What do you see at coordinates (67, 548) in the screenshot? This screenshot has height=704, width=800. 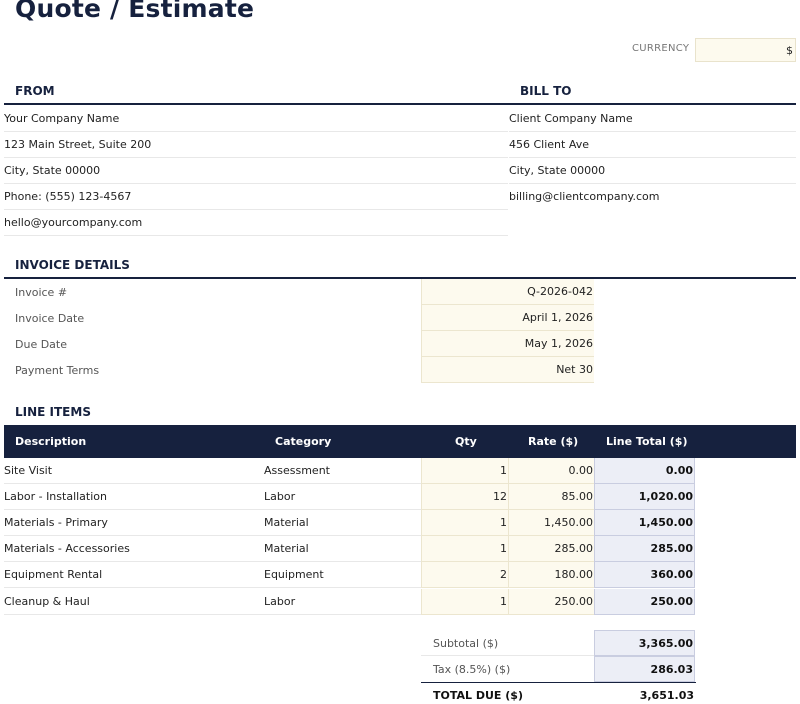 I see `row-description: Materials - Accessories` at bounding box center [67, 548].